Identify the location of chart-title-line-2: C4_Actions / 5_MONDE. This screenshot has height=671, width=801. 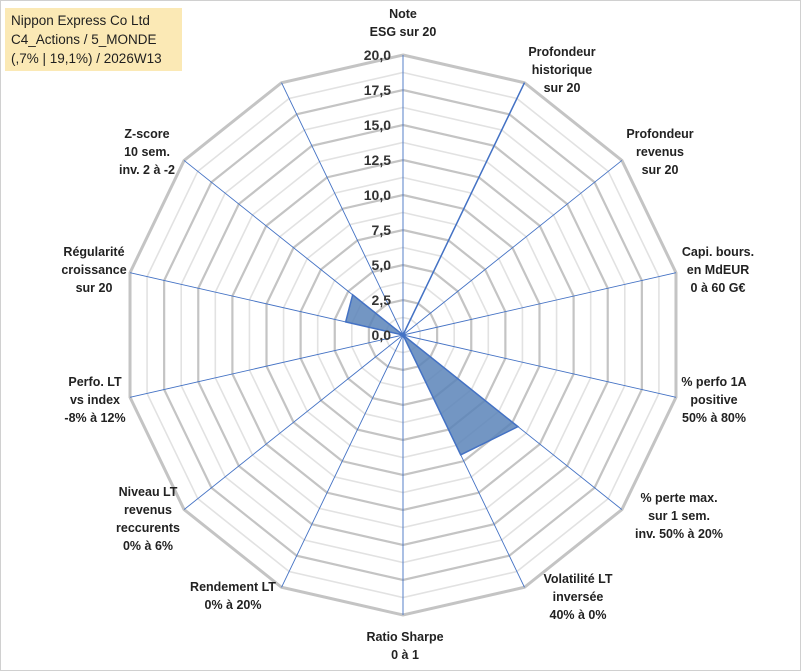
(84, 39).